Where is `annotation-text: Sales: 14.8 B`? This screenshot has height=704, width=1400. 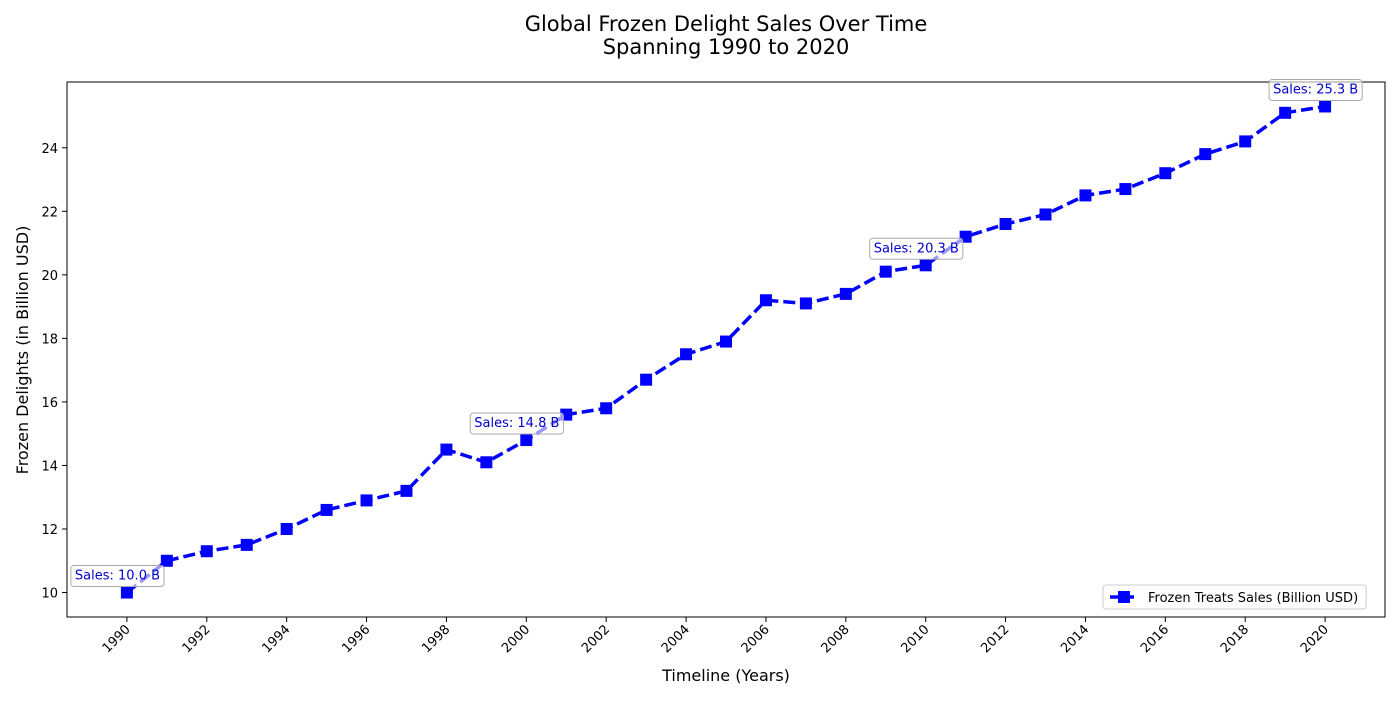 annotation-text: Sales: 14.8 B is located at coordinates (516, 423).